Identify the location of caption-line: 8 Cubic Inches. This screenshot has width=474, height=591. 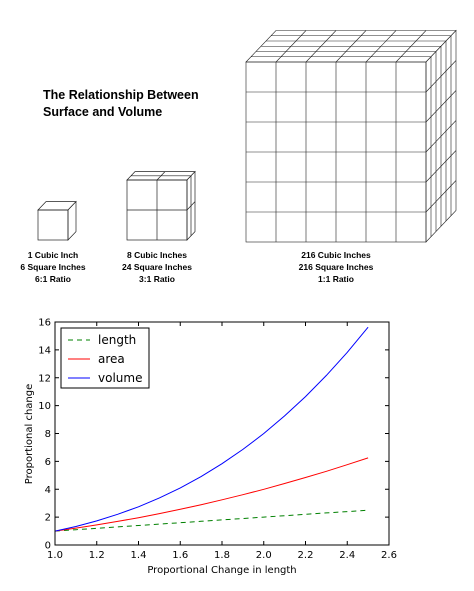
(157, 255).